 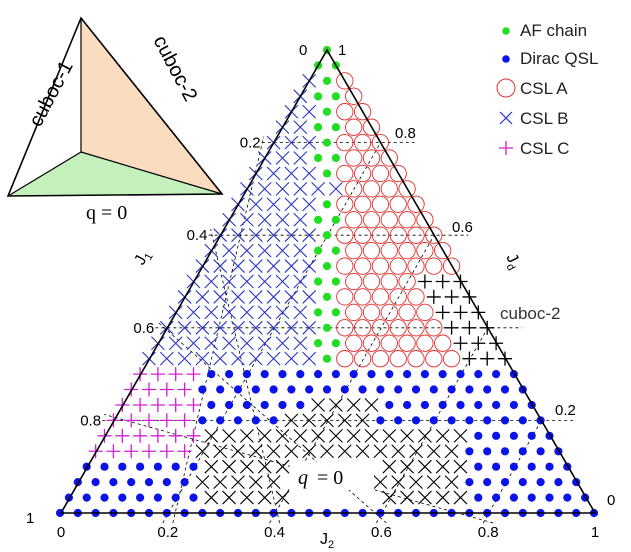 What do you see at coordinates (197, 235) in the screenshot?
I see `tick-label-j1-2: 0.4` at bounding box center [197, 235].